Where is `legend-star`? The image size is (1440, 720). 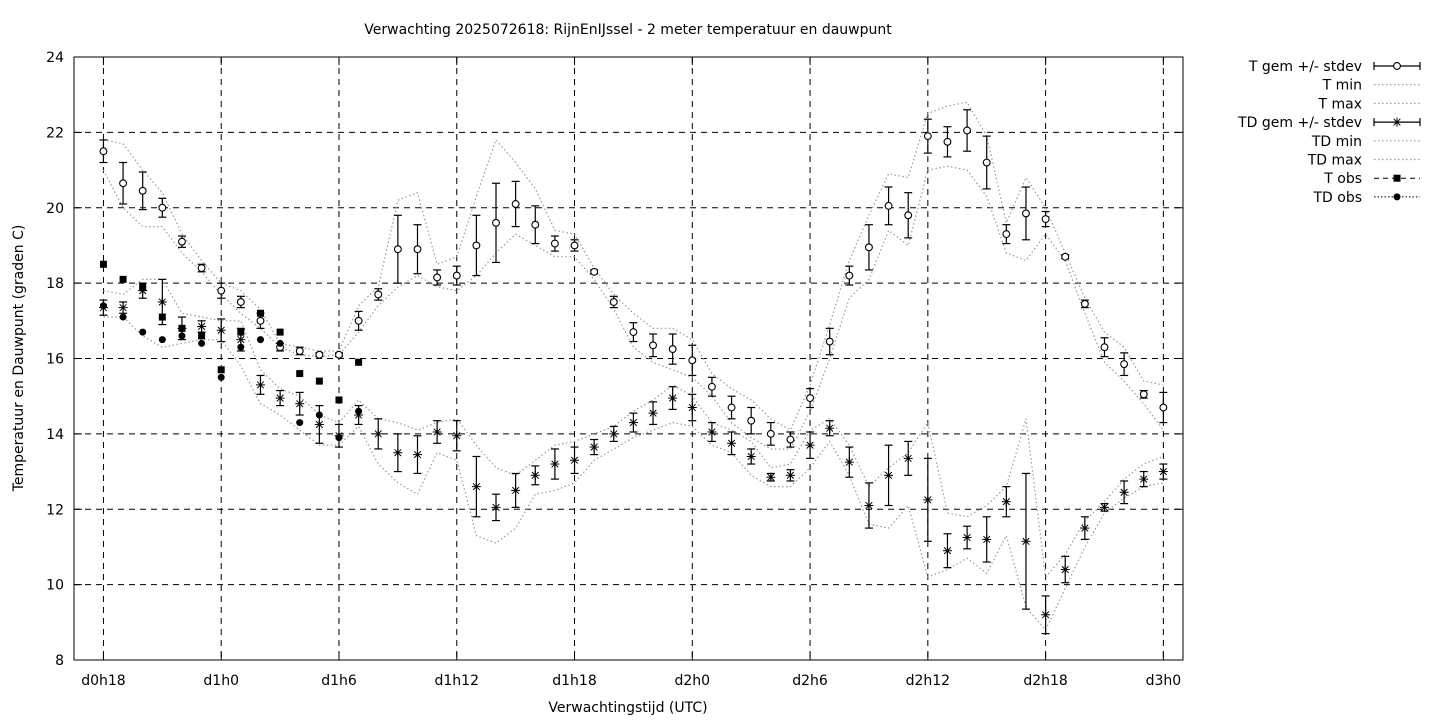 legend-star is located at coordinates (1397, 122).